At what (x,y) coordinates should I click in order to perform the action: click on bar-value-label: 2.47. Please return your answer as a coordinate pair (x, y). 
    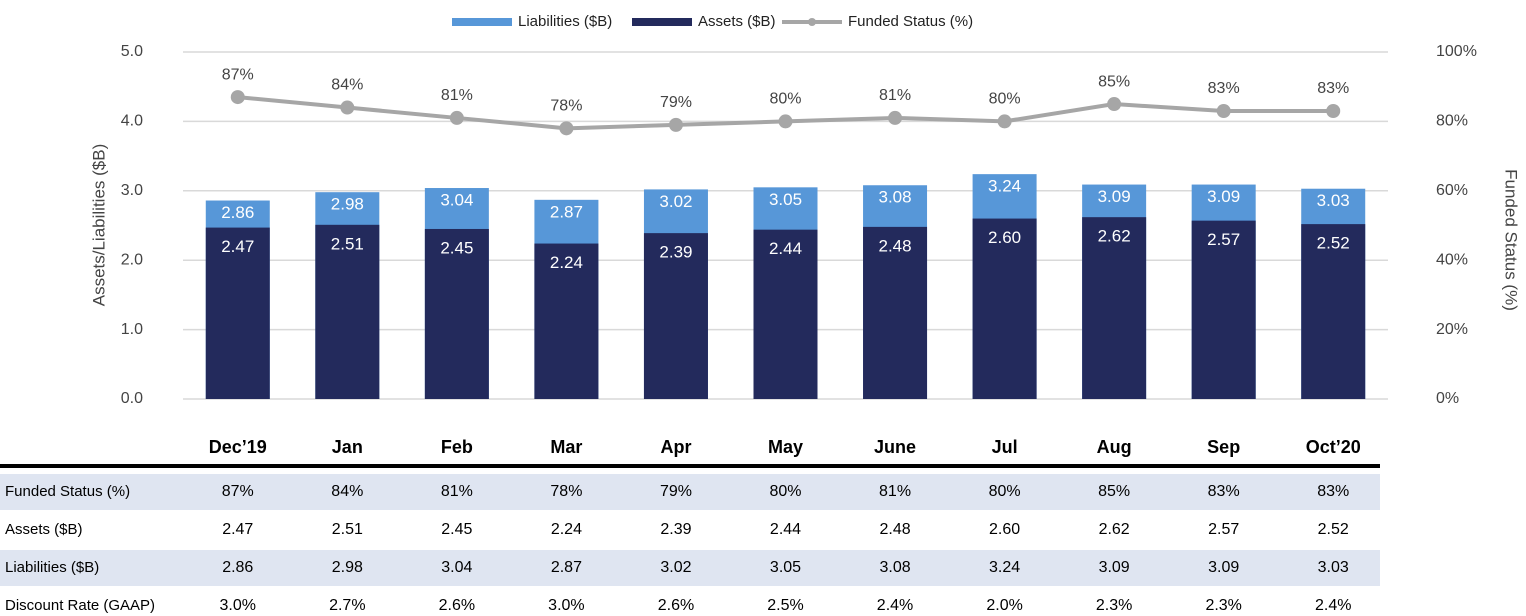
    Looking at the image, I should click on (237, 246).